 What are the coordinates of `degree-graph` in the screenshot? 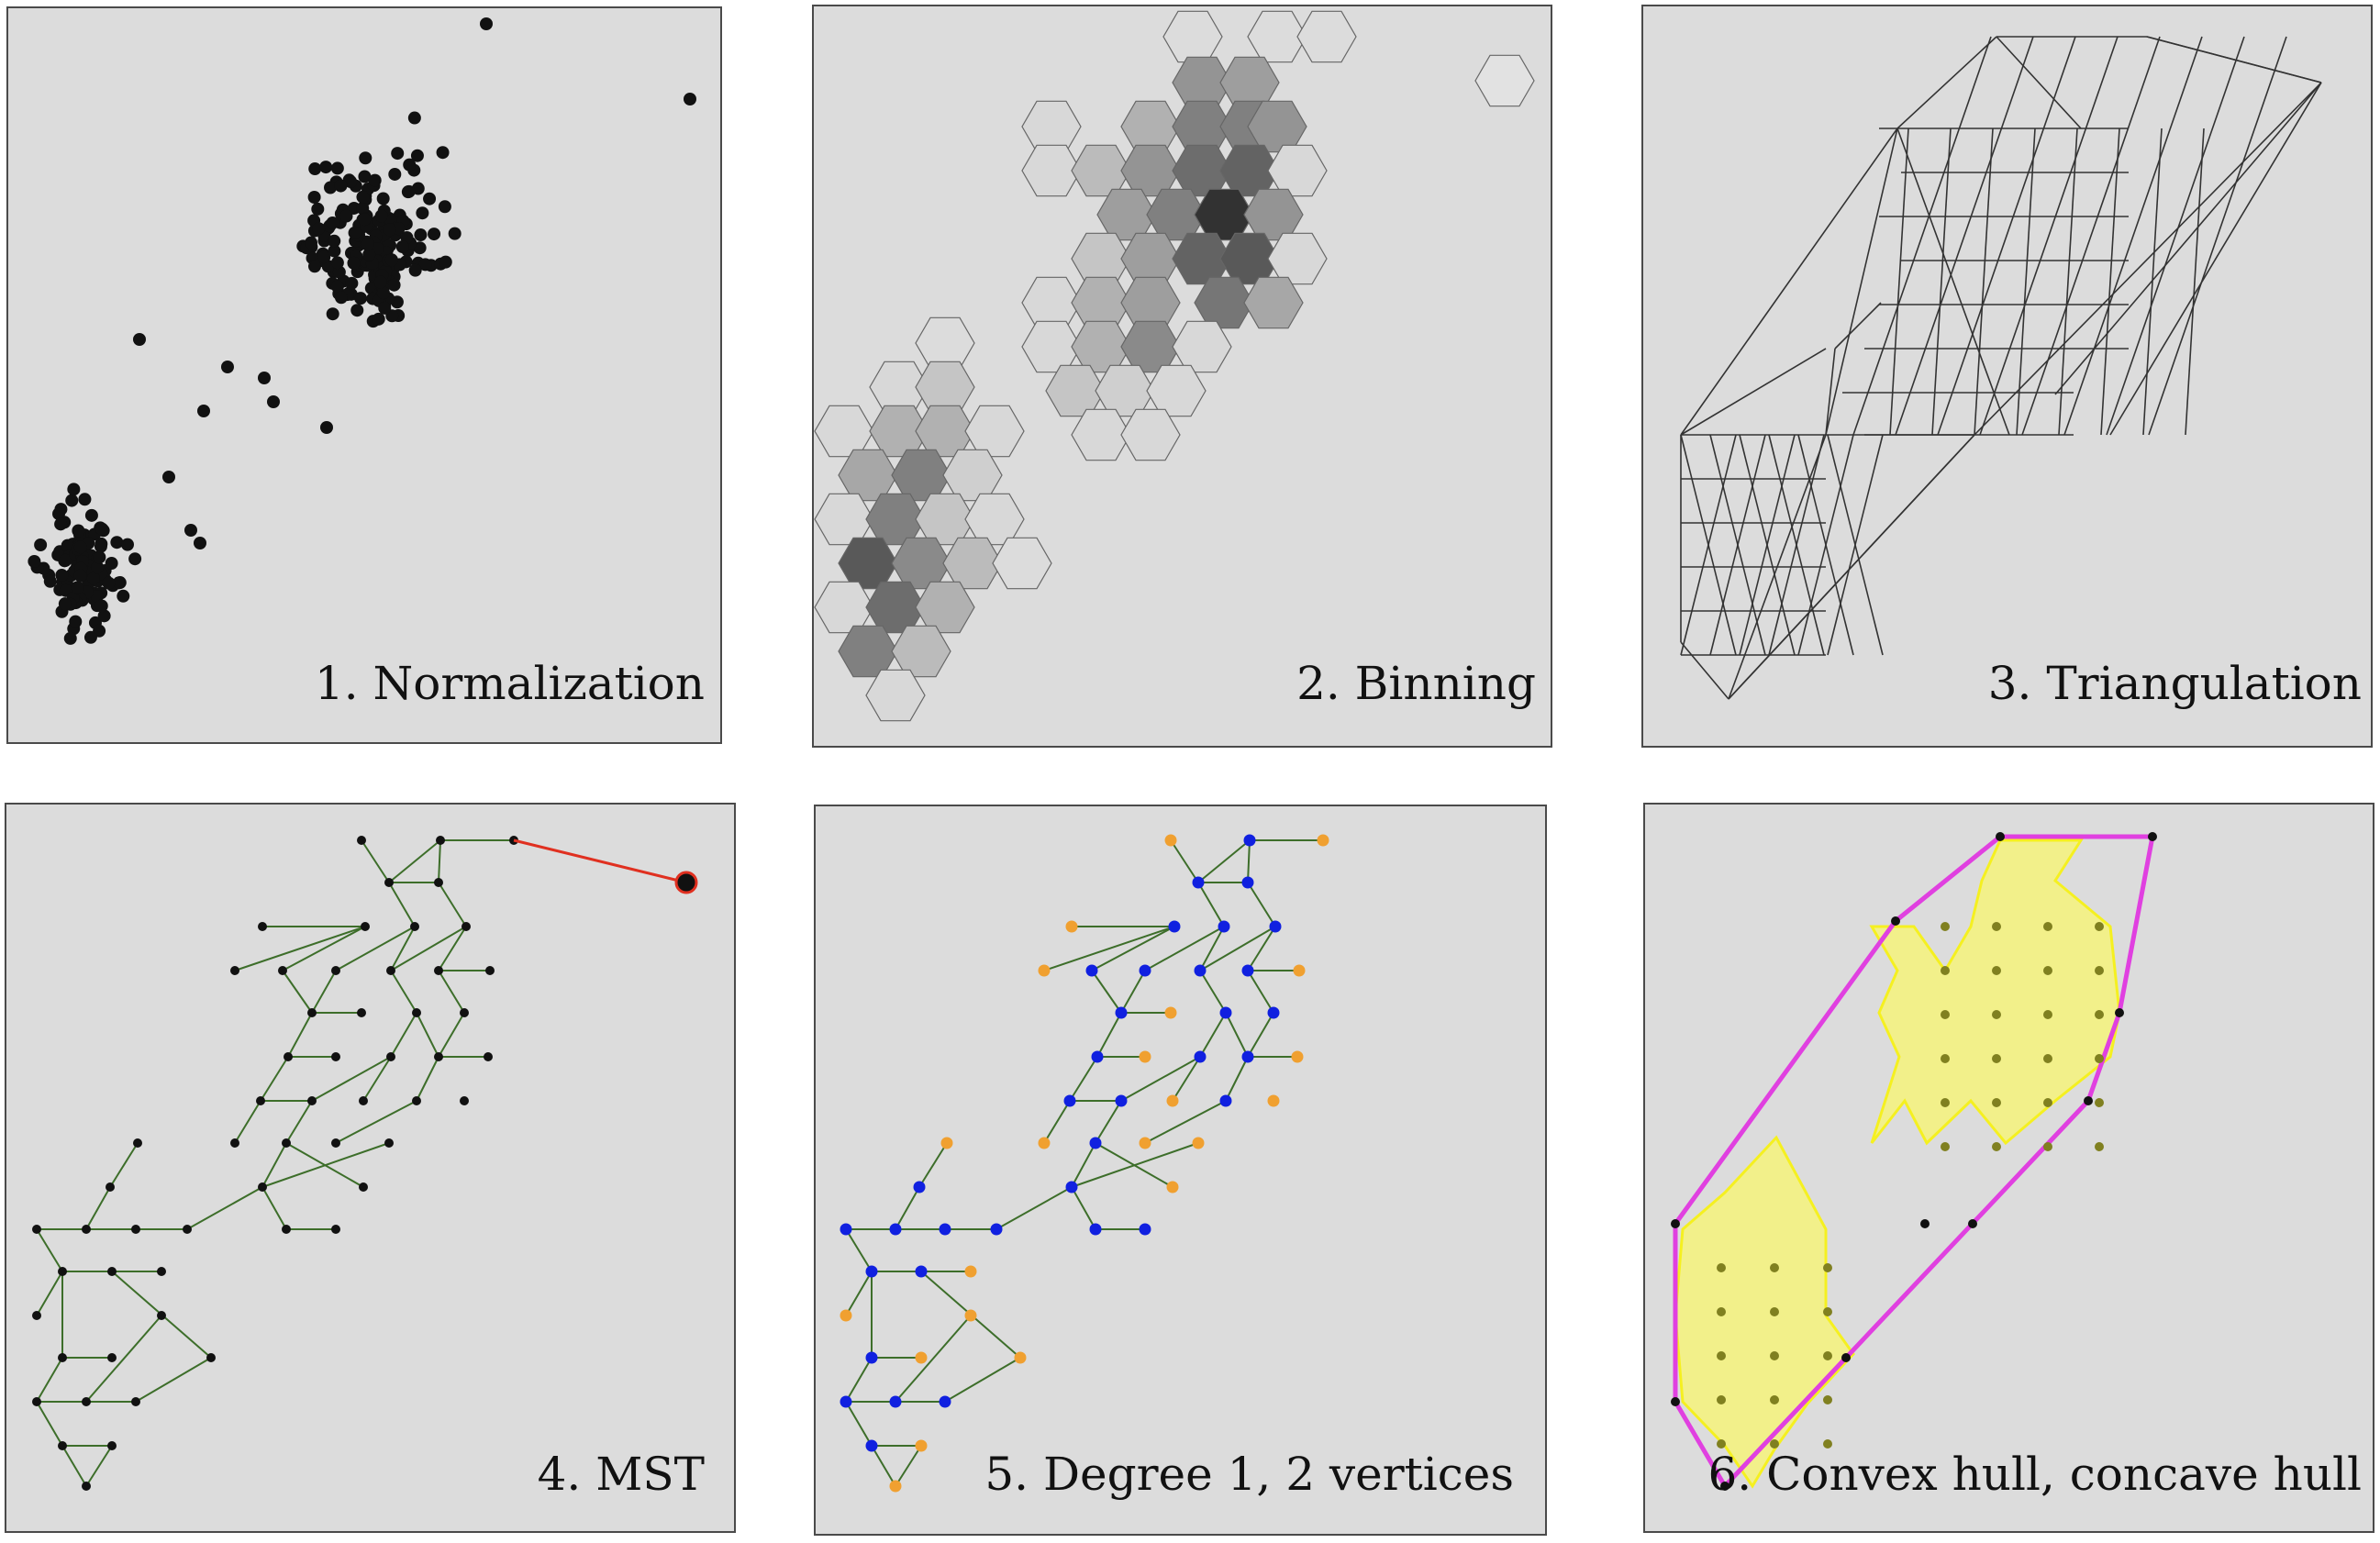 It's located at (1084, 1163).